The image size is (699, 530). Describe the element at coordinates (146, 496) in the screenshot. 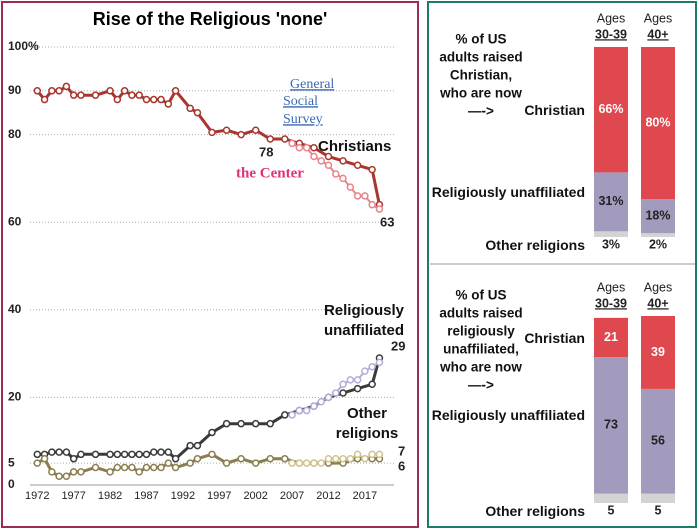

I see `x-tick-label: 1987` at that location.